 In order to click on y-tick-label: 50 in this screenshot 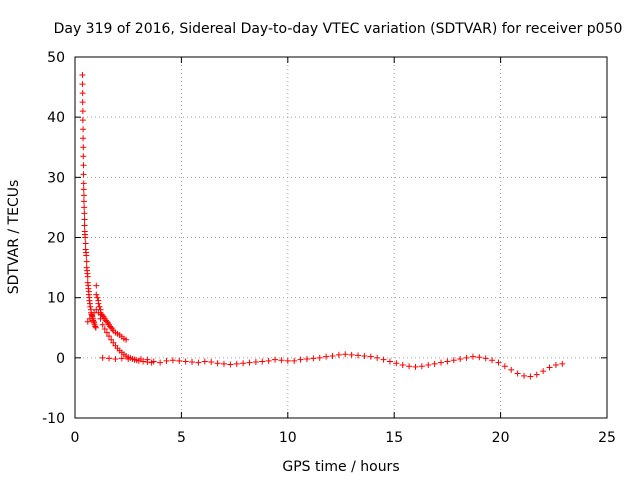, I will do `click(56, 58)`.